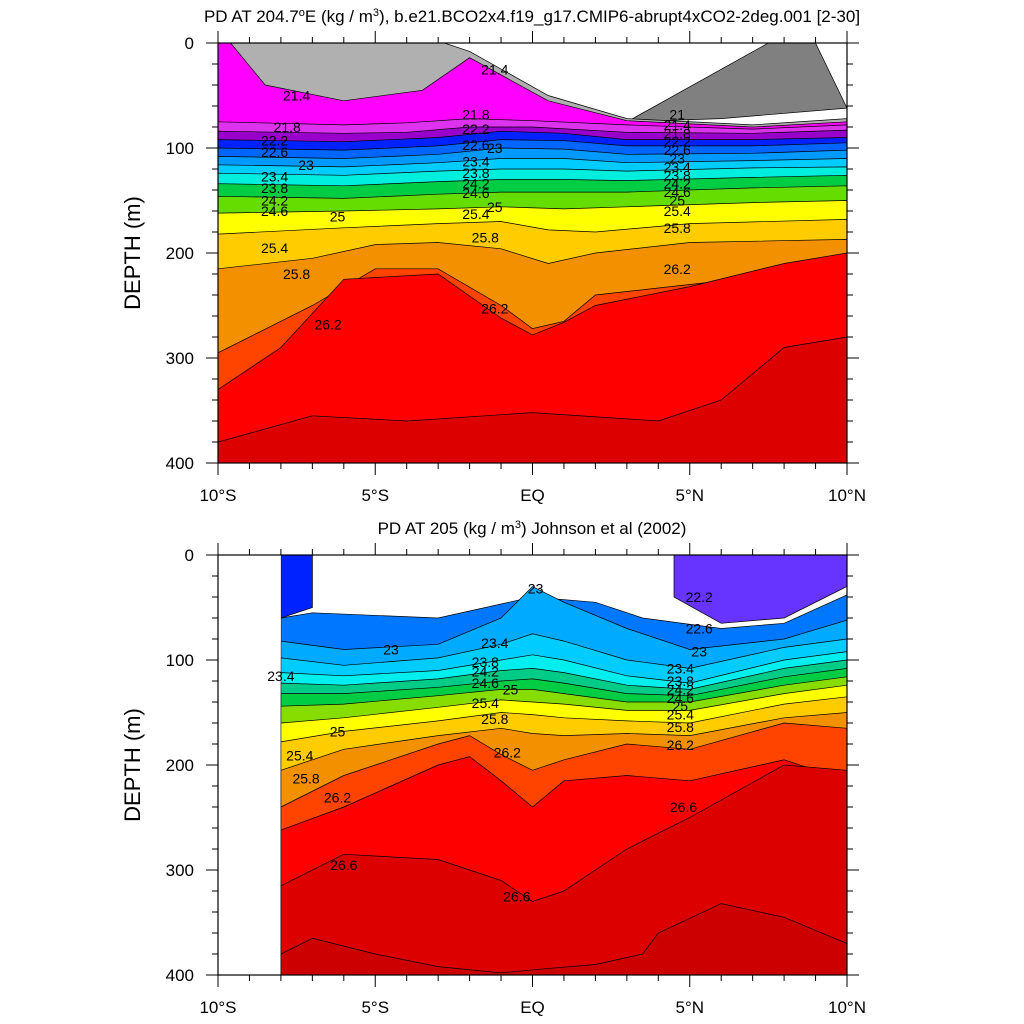 This screenshot has width=1024, height=1024. Describe the element at coordinates (132, 253) in the screenshot. I see `top-panel-ylabel: DEPTH (m)` at that location.